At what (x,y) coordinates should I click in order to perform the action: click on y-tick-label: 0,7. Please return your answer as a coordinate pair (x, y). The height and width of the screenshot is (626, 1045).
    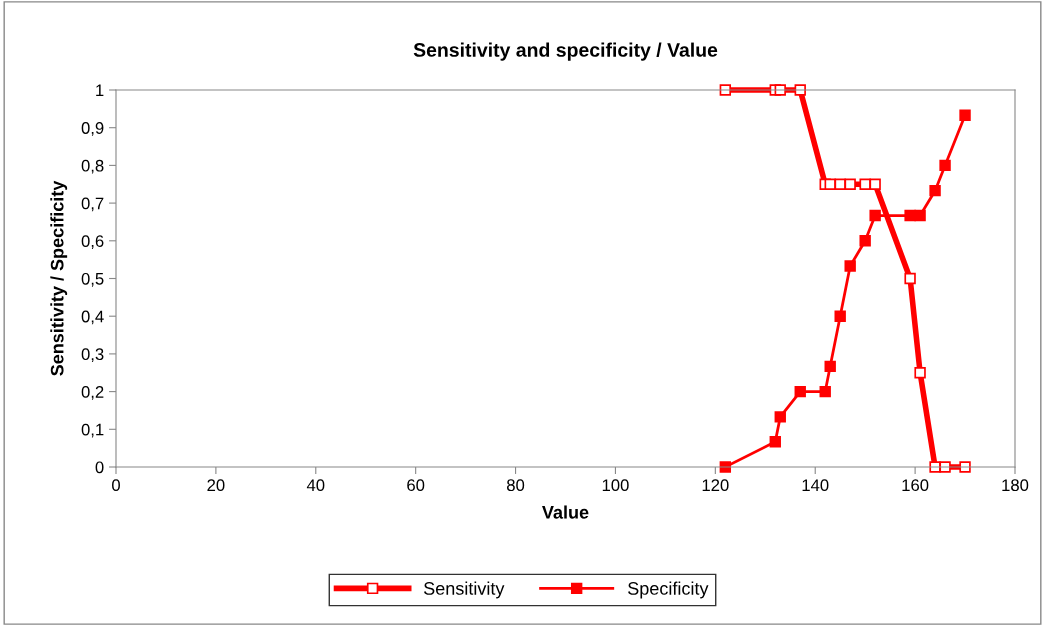
    Looking at the image, I should click on (92, 204).